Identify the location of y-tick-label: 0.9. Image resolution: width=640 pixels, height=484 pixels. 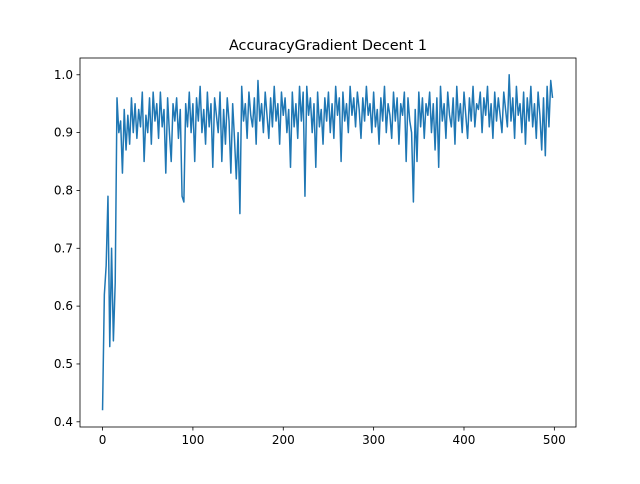
(63, 133).